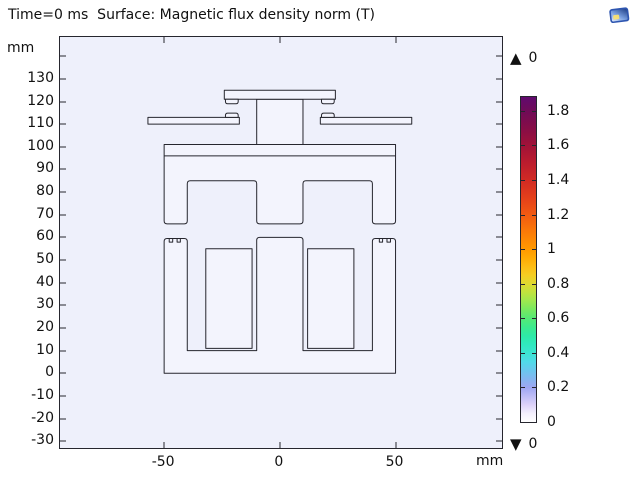  What do you see at coordinates (45, 191) in the screenshot?
I see `y-tick-label: 80` at bounding box center [45, 191].